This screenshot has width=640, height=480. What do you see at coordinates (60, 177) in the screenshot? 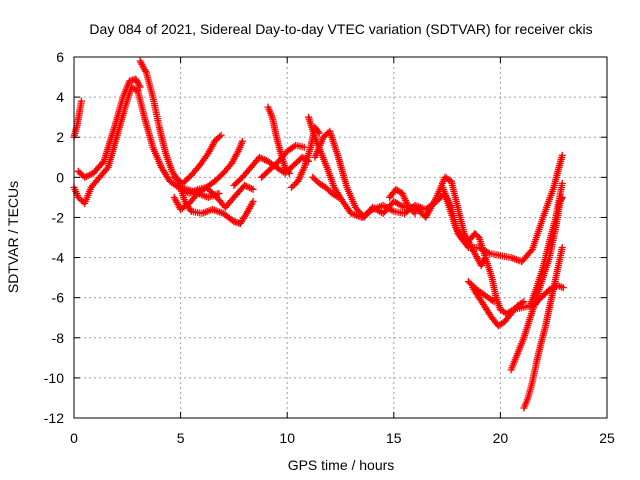
I see `y-tick-label: 0` at bounding box center [60, 177].